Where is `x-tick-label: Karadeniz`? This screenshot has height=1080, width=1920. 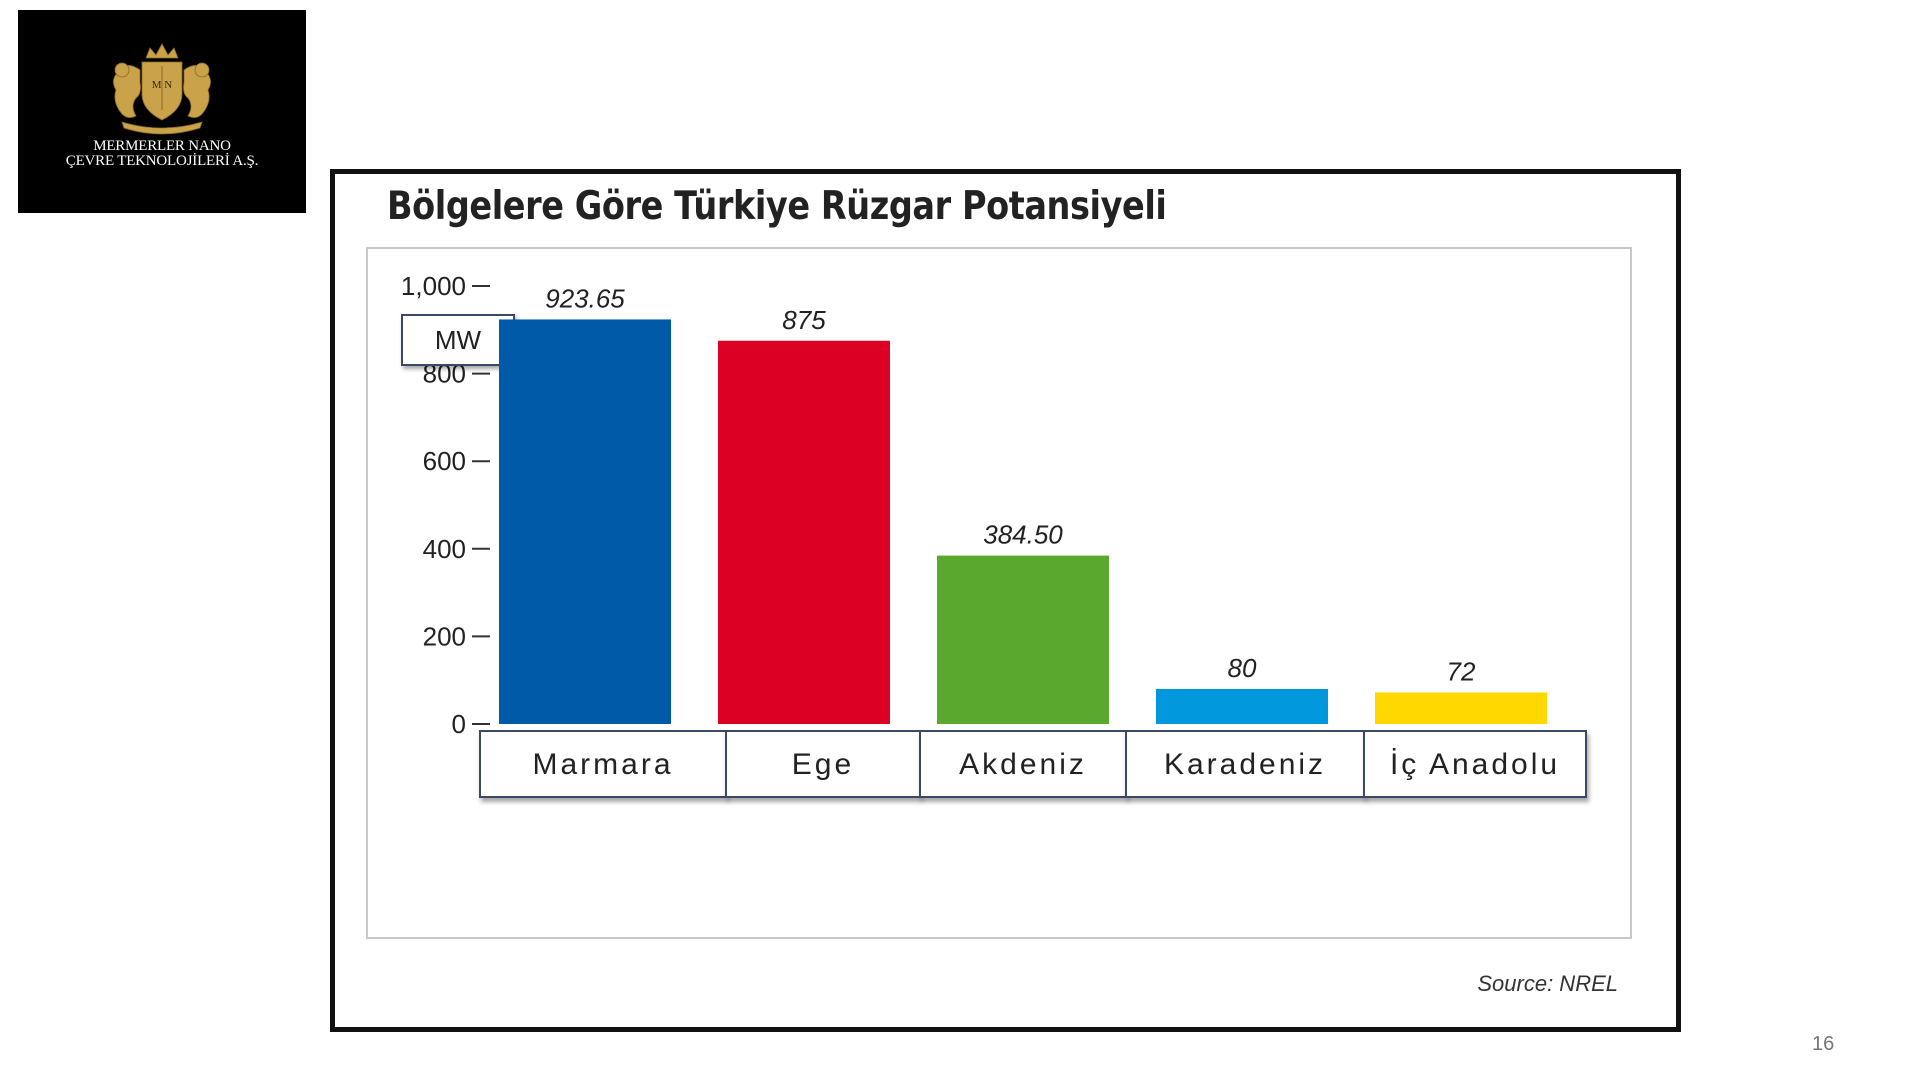 x-tick-label: Karadeniz is located at coordinates (1245, 764).